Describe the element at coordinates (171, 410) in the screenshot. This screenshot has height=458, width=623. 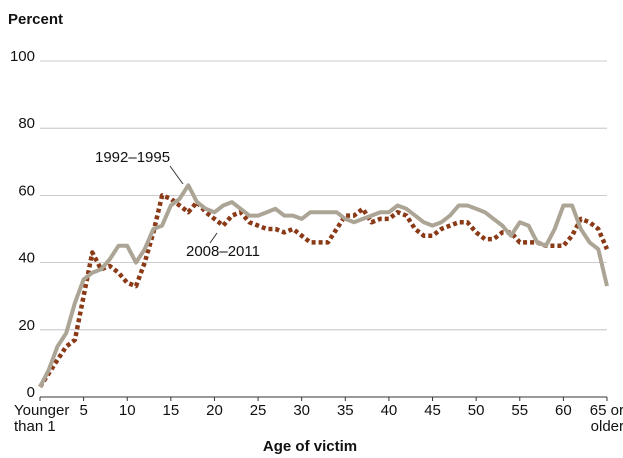
I see `x-tick-label: 15` at that location.